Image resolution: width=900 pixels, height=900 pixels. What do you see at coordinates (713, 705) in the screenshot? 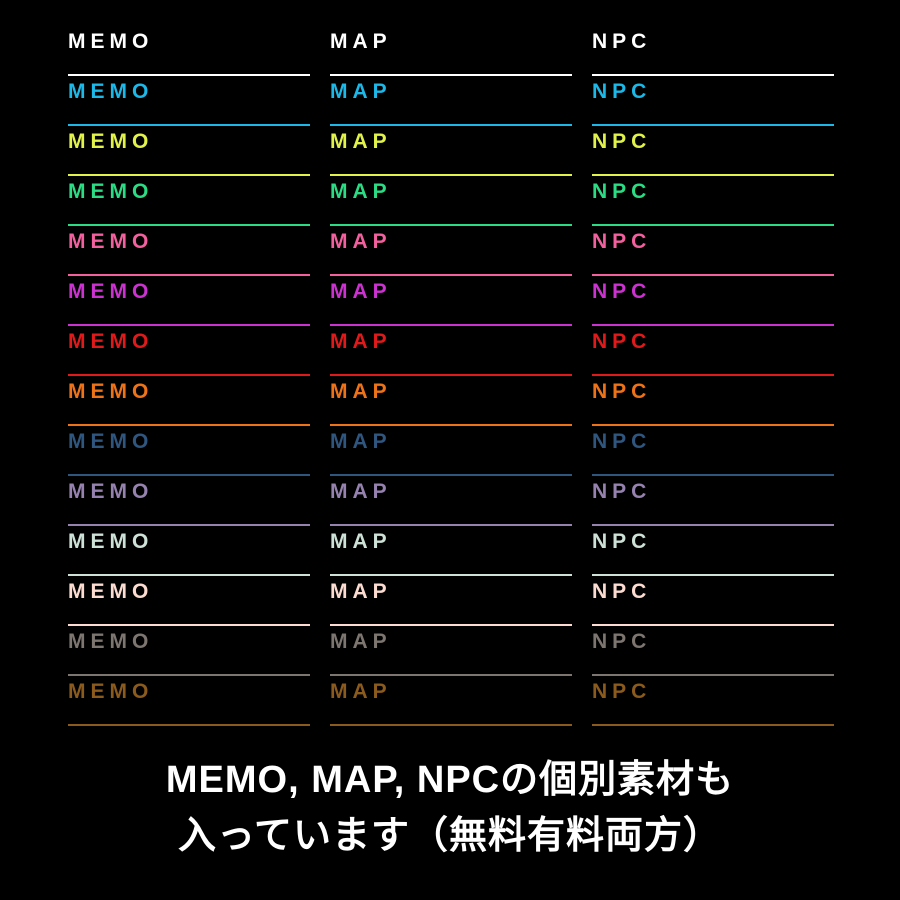
I see `swatch-npc-brown: NPC` at bounding box center [713, 705].